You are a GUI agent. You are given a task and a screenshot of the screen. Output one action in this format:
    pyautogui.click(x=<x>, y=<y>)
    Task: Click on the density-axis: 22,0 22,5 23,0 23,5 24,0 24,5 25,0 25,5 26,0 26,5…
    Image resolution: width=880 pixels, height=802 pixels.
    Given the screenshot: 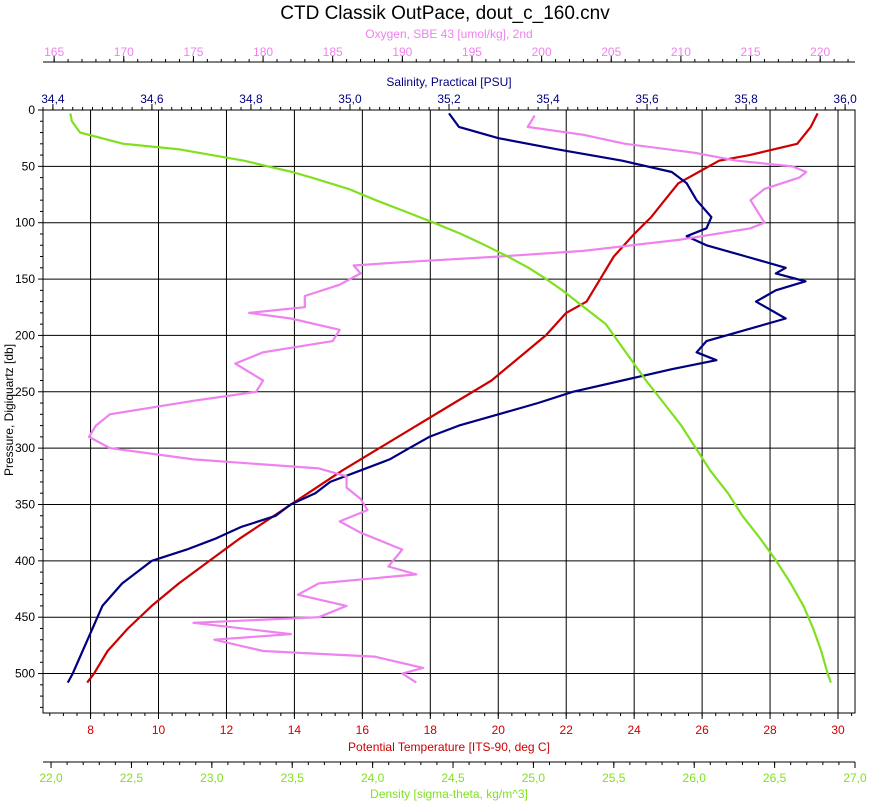 What is the action you would take?
    pyautogui.click(x=453, y=781)
    